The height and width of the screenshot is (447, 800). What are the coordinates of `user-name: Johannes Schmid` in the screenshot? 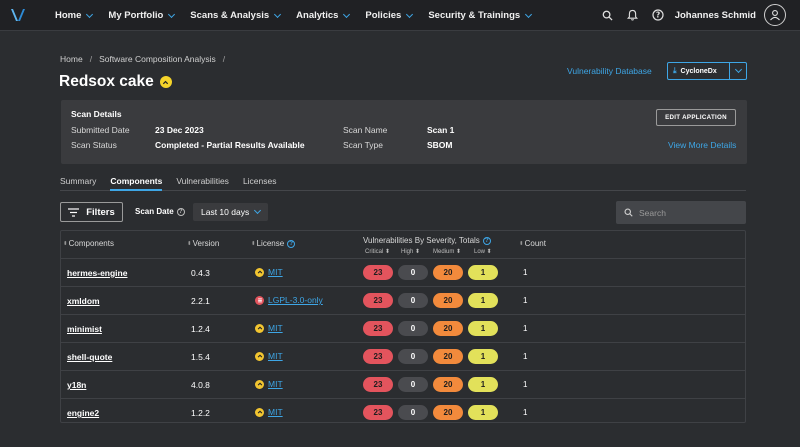 It's located at (715, 15).